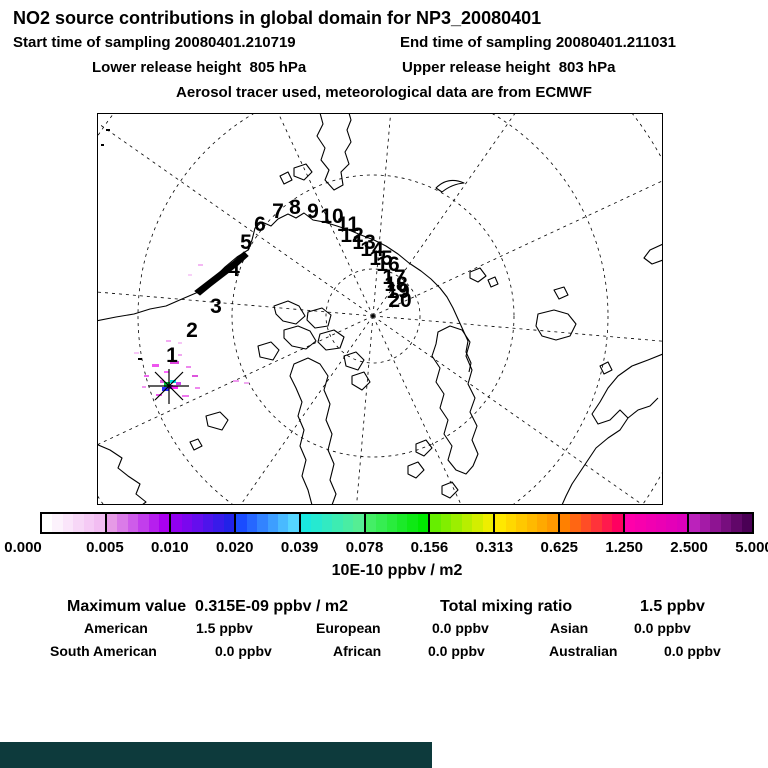 The height and width of the screenshot is (768, 768). Describe the element at coordinates (569, 628) in the screenshot. I see `region-label: Asian` at that location.